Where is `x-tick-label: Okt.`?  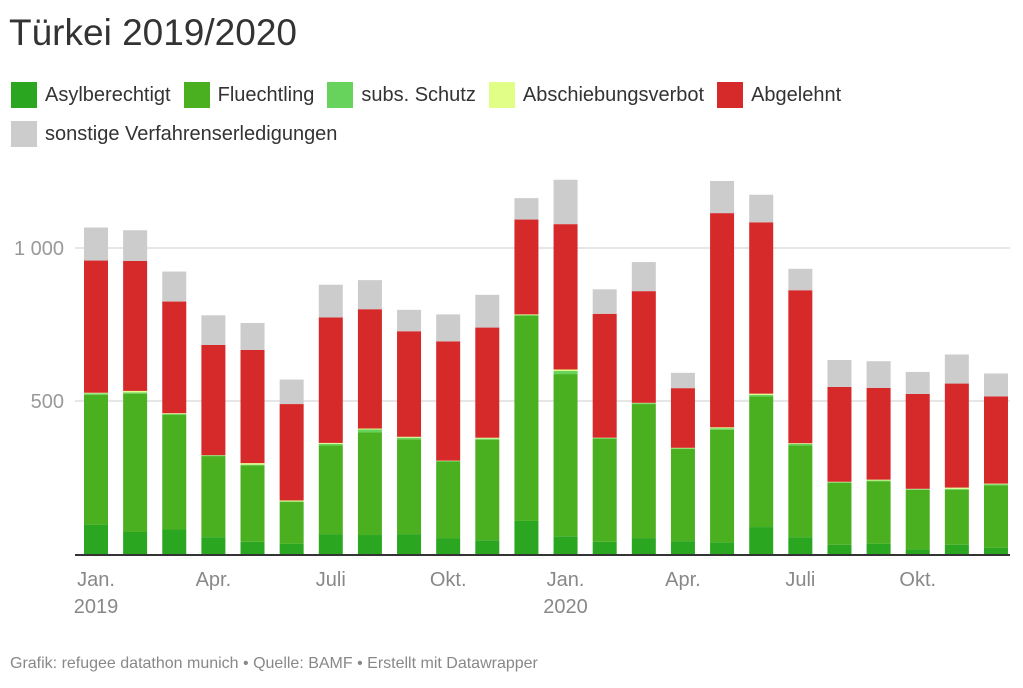 x-tick-label: Okt. is located at coordinates (917, 580).